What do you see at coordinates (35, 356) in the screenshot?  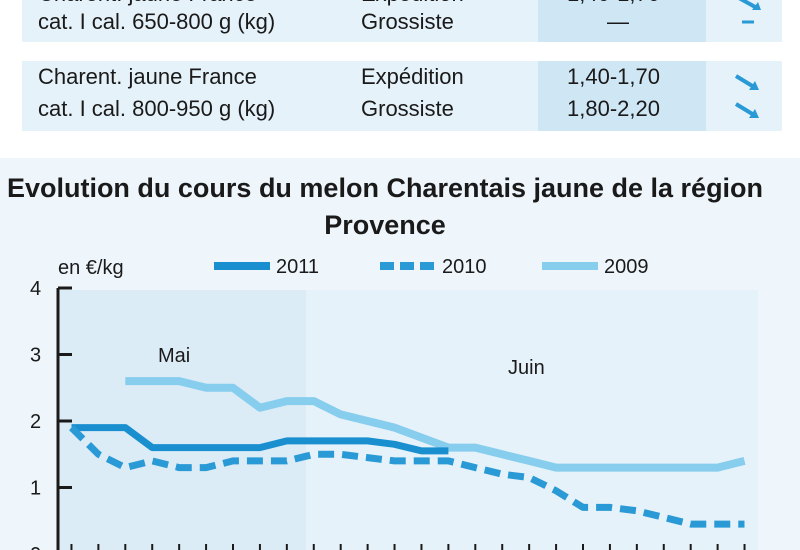 I see `y-tick-label: 3` at bounding box center [35, 356].